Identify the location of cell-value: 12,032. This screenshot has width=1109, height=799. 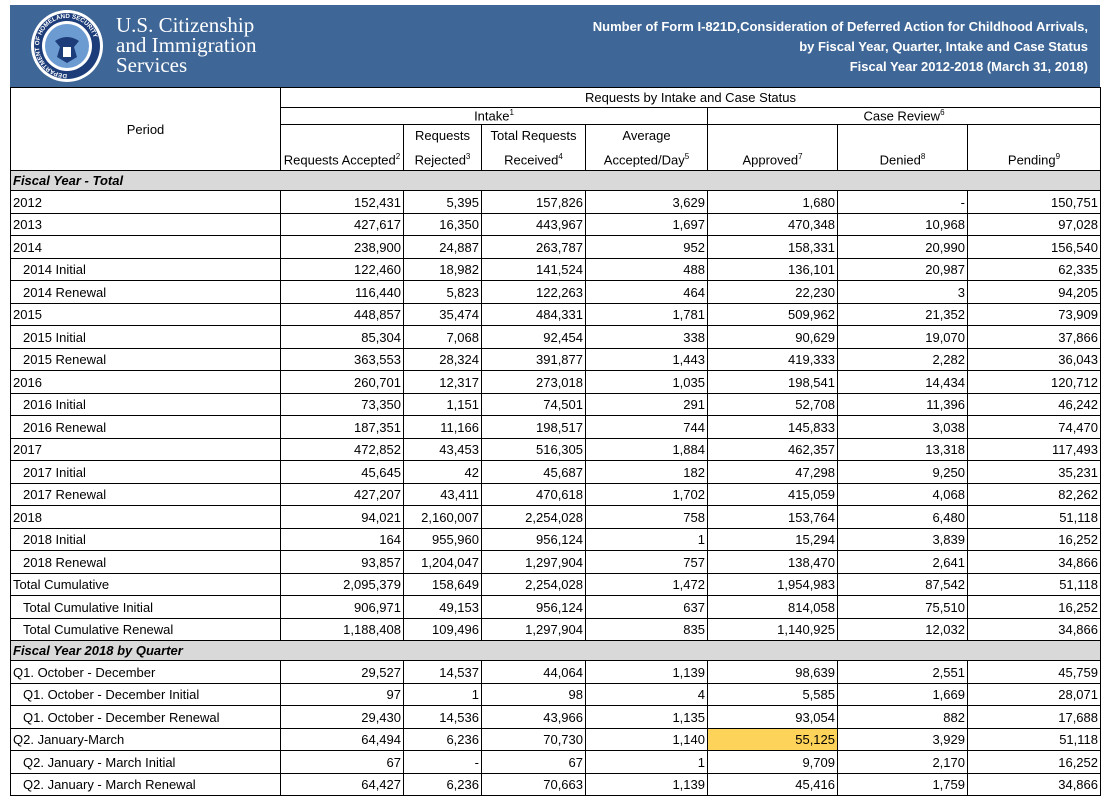
(902, 629).